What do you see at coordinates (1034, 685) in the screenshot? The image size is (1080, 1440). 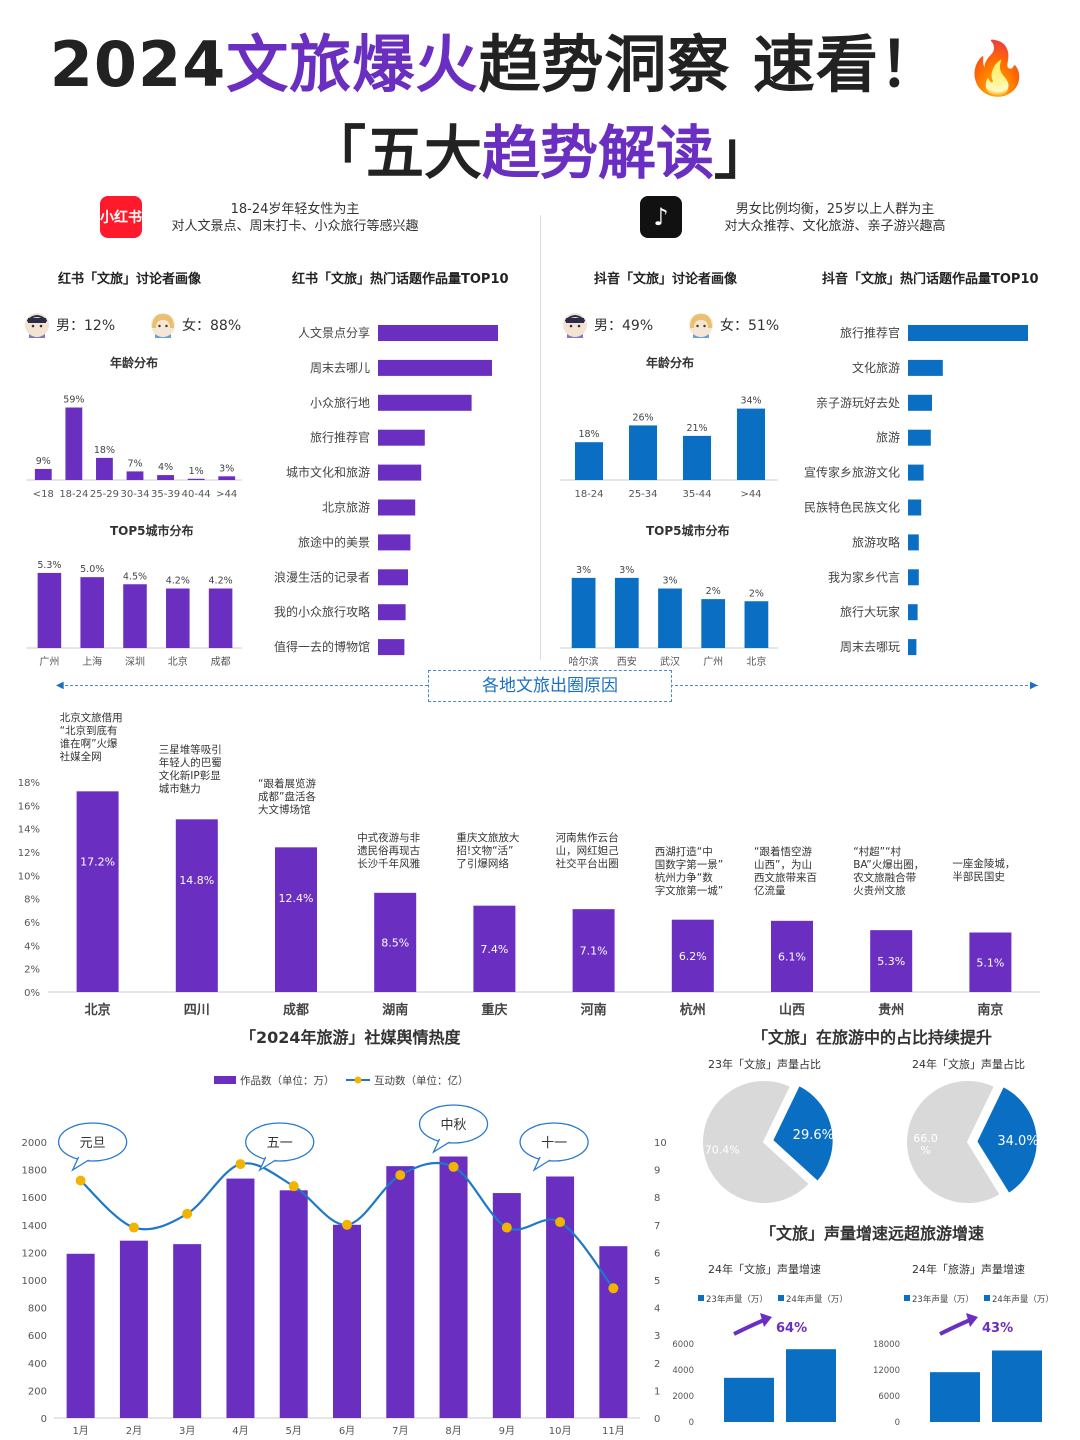 I see `arrow-right-icon: ▶` at bounding box center [1034, 685].